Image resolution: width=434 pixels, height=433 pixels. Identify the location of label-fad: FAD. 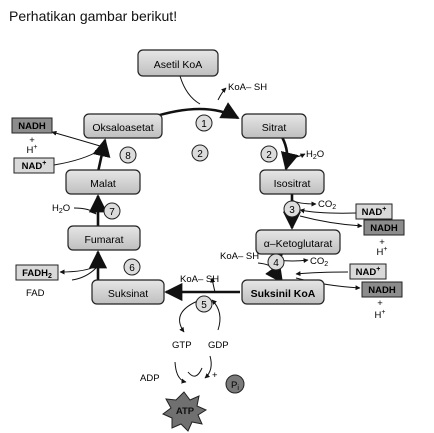
(35, 293).